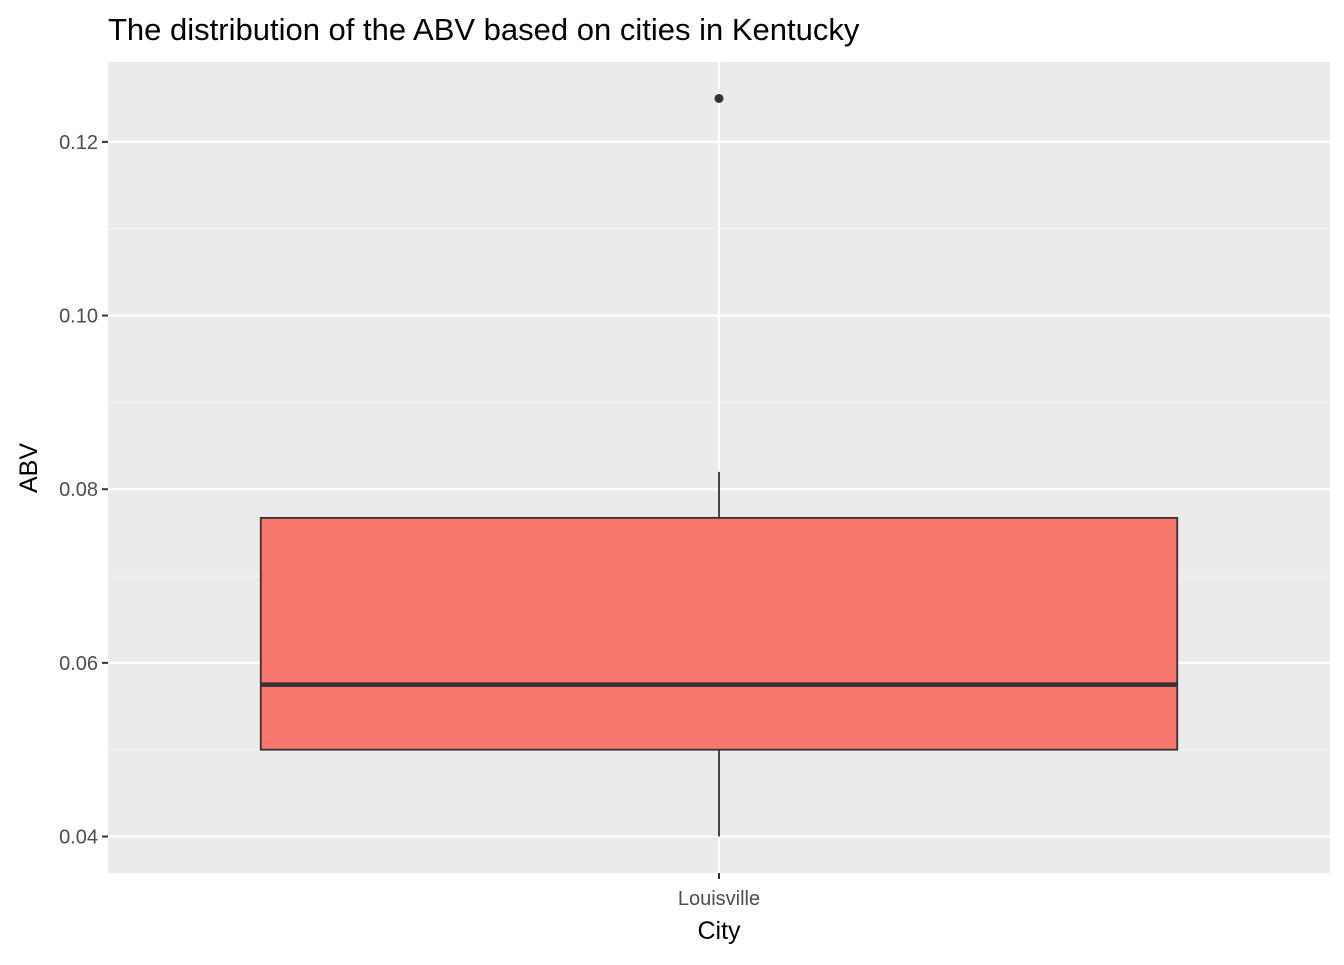 The height and width of the screenshot is (965, 1344). I want to click on y-tick-label: 0.10, so click(78, 317).